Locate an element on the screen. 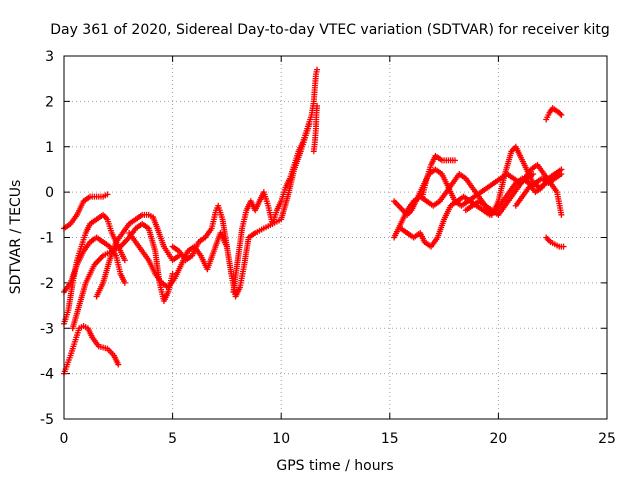  y-axis-label: SDTVAR / TECUs is located at coordinates (16, 237).